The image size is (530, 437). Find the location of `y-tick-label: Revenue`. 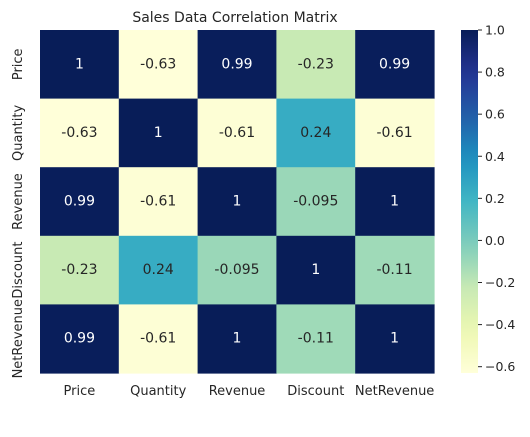

y-tick-label: Revenue is located at coordinates (18, 201).